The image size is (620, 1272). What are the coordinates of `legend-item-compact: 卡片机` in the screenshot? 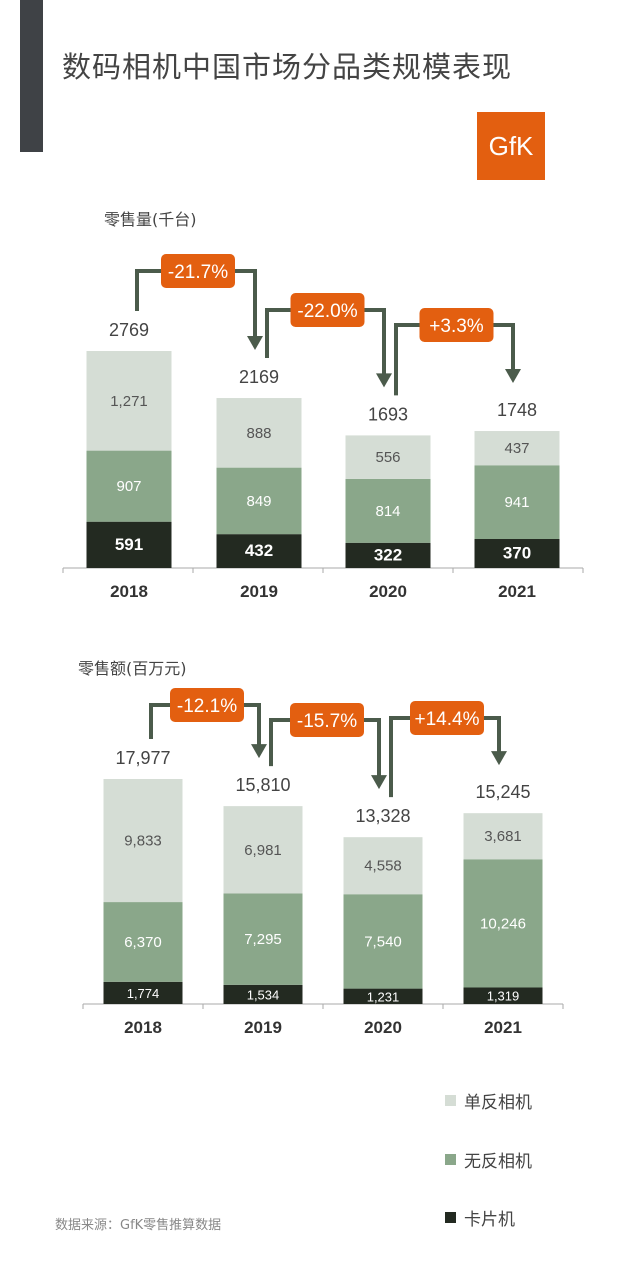 It's located at (480, 1217).